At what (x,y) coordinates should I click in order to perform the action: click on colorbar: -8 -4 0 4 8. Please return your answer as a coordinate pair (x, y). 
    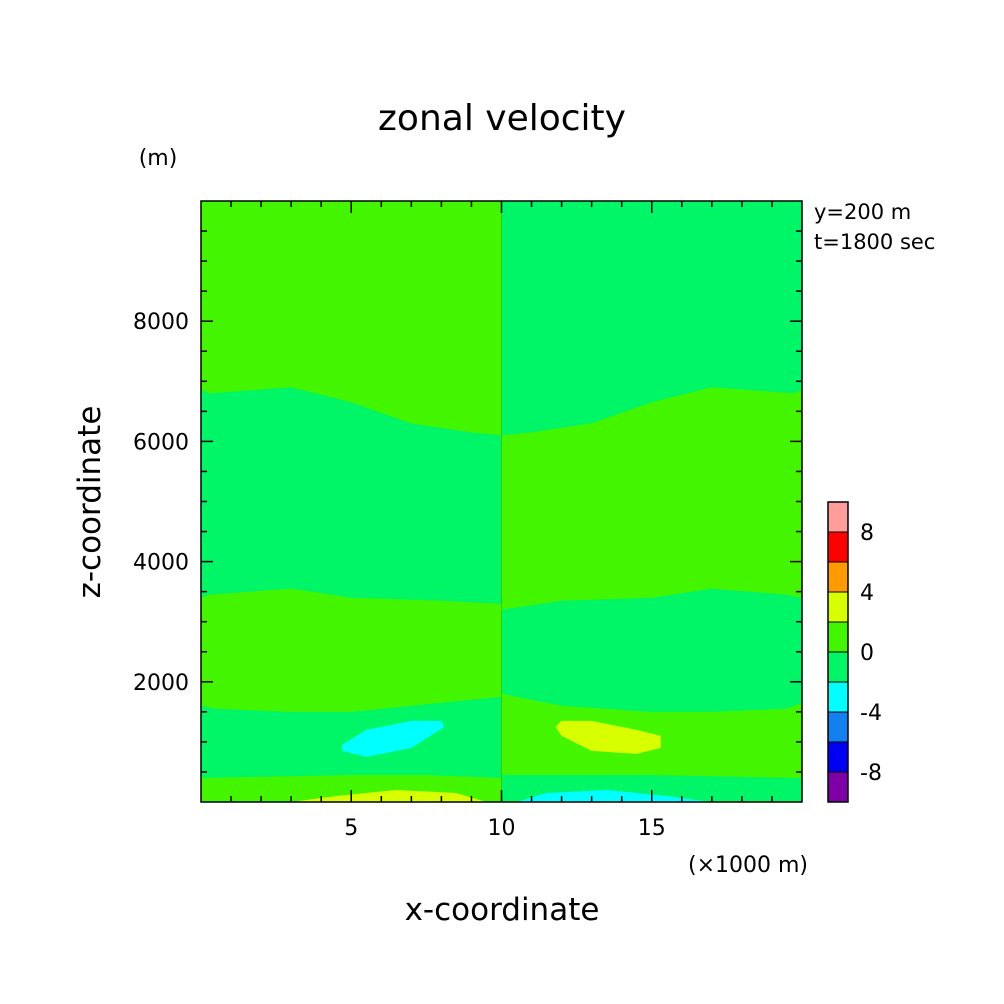
    Looking at the image, I should click on (854, 652).